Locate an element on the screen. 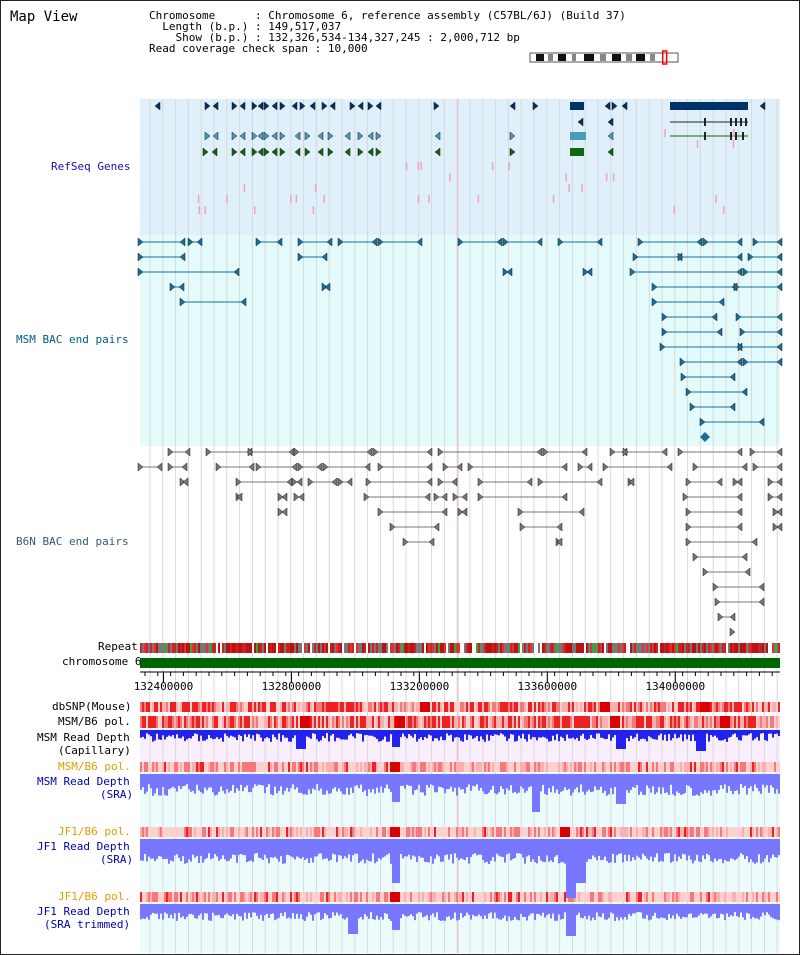 Image resolution: width=800 pixels, height=955 pixels. refseq-gene is located at coordinates (320, 152).